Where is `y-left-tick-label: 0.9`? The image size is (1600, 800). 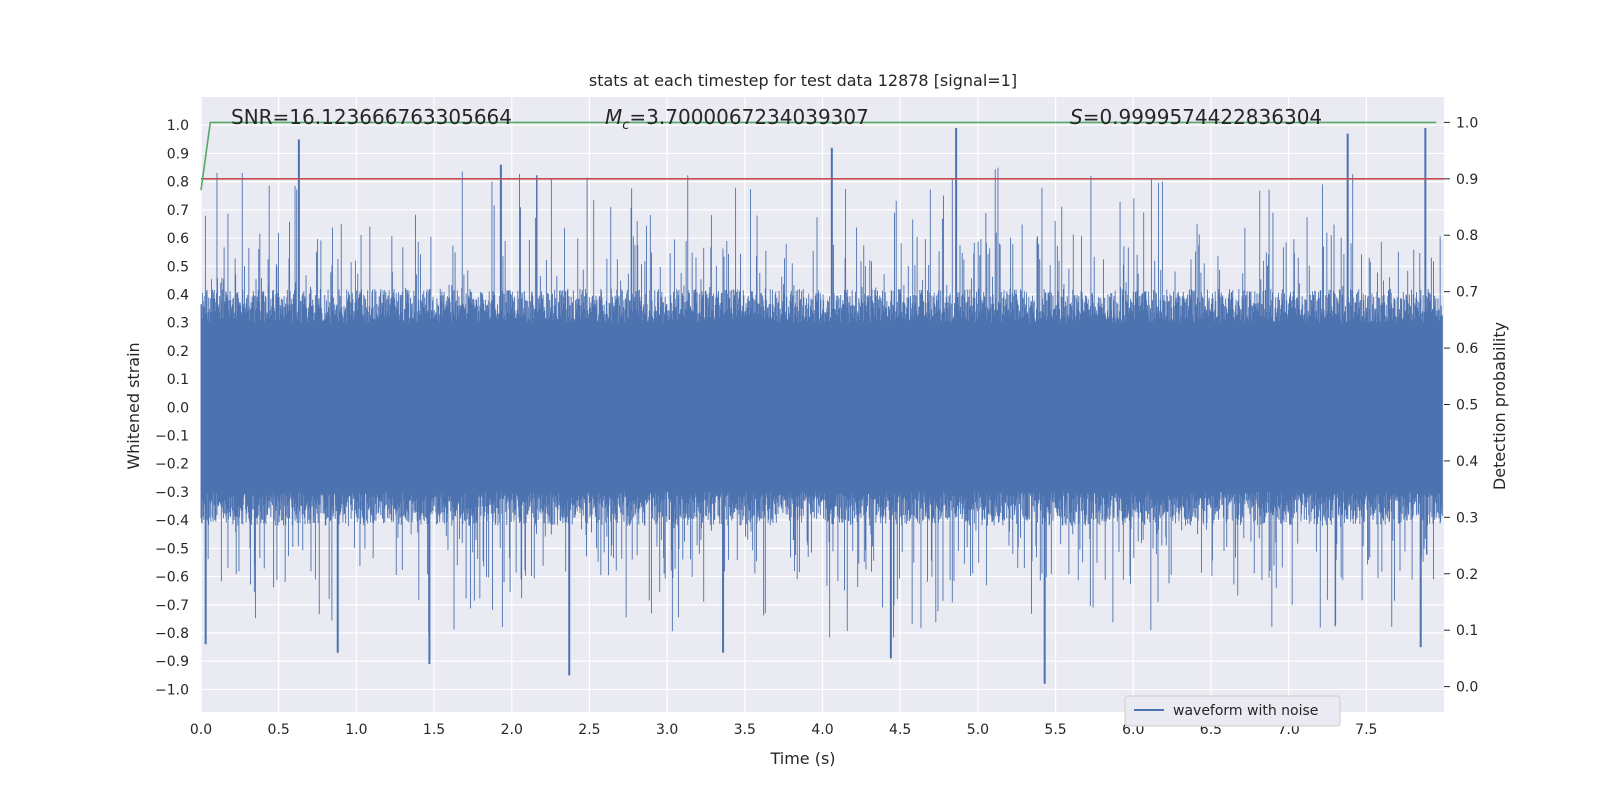
y-left-tick-label: 0.9 is located at coordinates (178, 154).